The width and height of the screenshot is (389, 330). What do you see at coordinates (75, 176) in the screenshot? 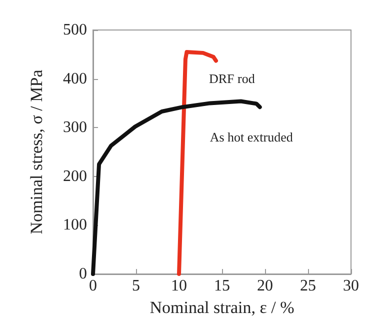
I see `y-tick-label: 200` at bounding box center [75, 176].